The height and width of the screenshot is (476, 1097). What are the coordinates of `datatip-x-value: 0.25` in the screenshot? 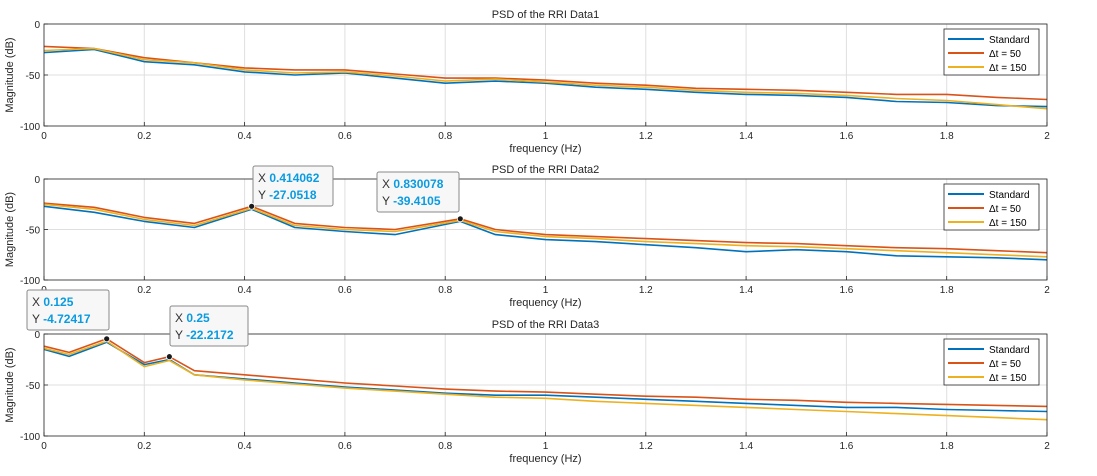 It's located at (198, 318).